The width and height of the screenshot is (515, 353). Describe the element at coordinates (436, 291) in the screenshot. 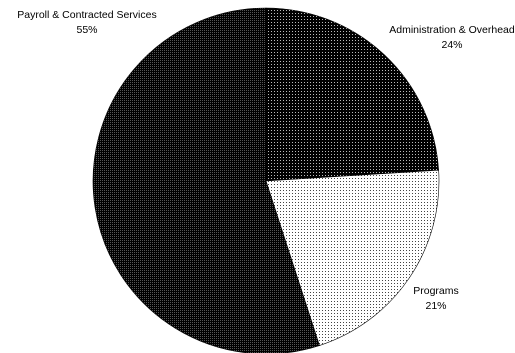

I see `slice-name-programs: Programs` at that location.